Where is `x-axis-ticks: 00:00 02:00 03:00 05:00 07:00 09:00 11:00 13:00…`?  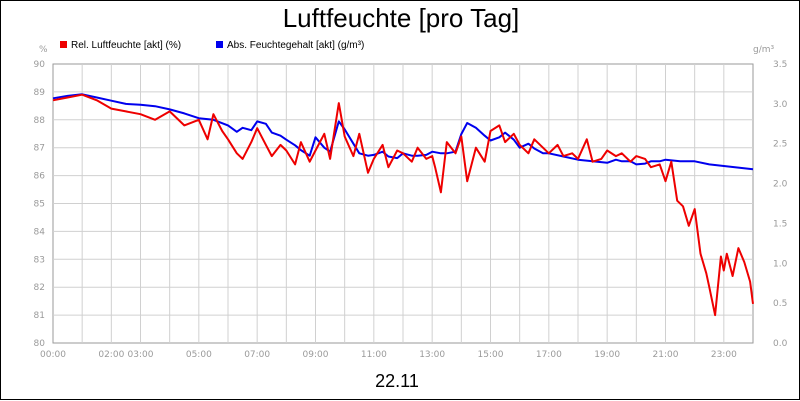 x-axis-ticks: 00:00 02:00 03:00 05:00 07:00 09:00 11:00 13:00… is located at coordinates (388, 355).